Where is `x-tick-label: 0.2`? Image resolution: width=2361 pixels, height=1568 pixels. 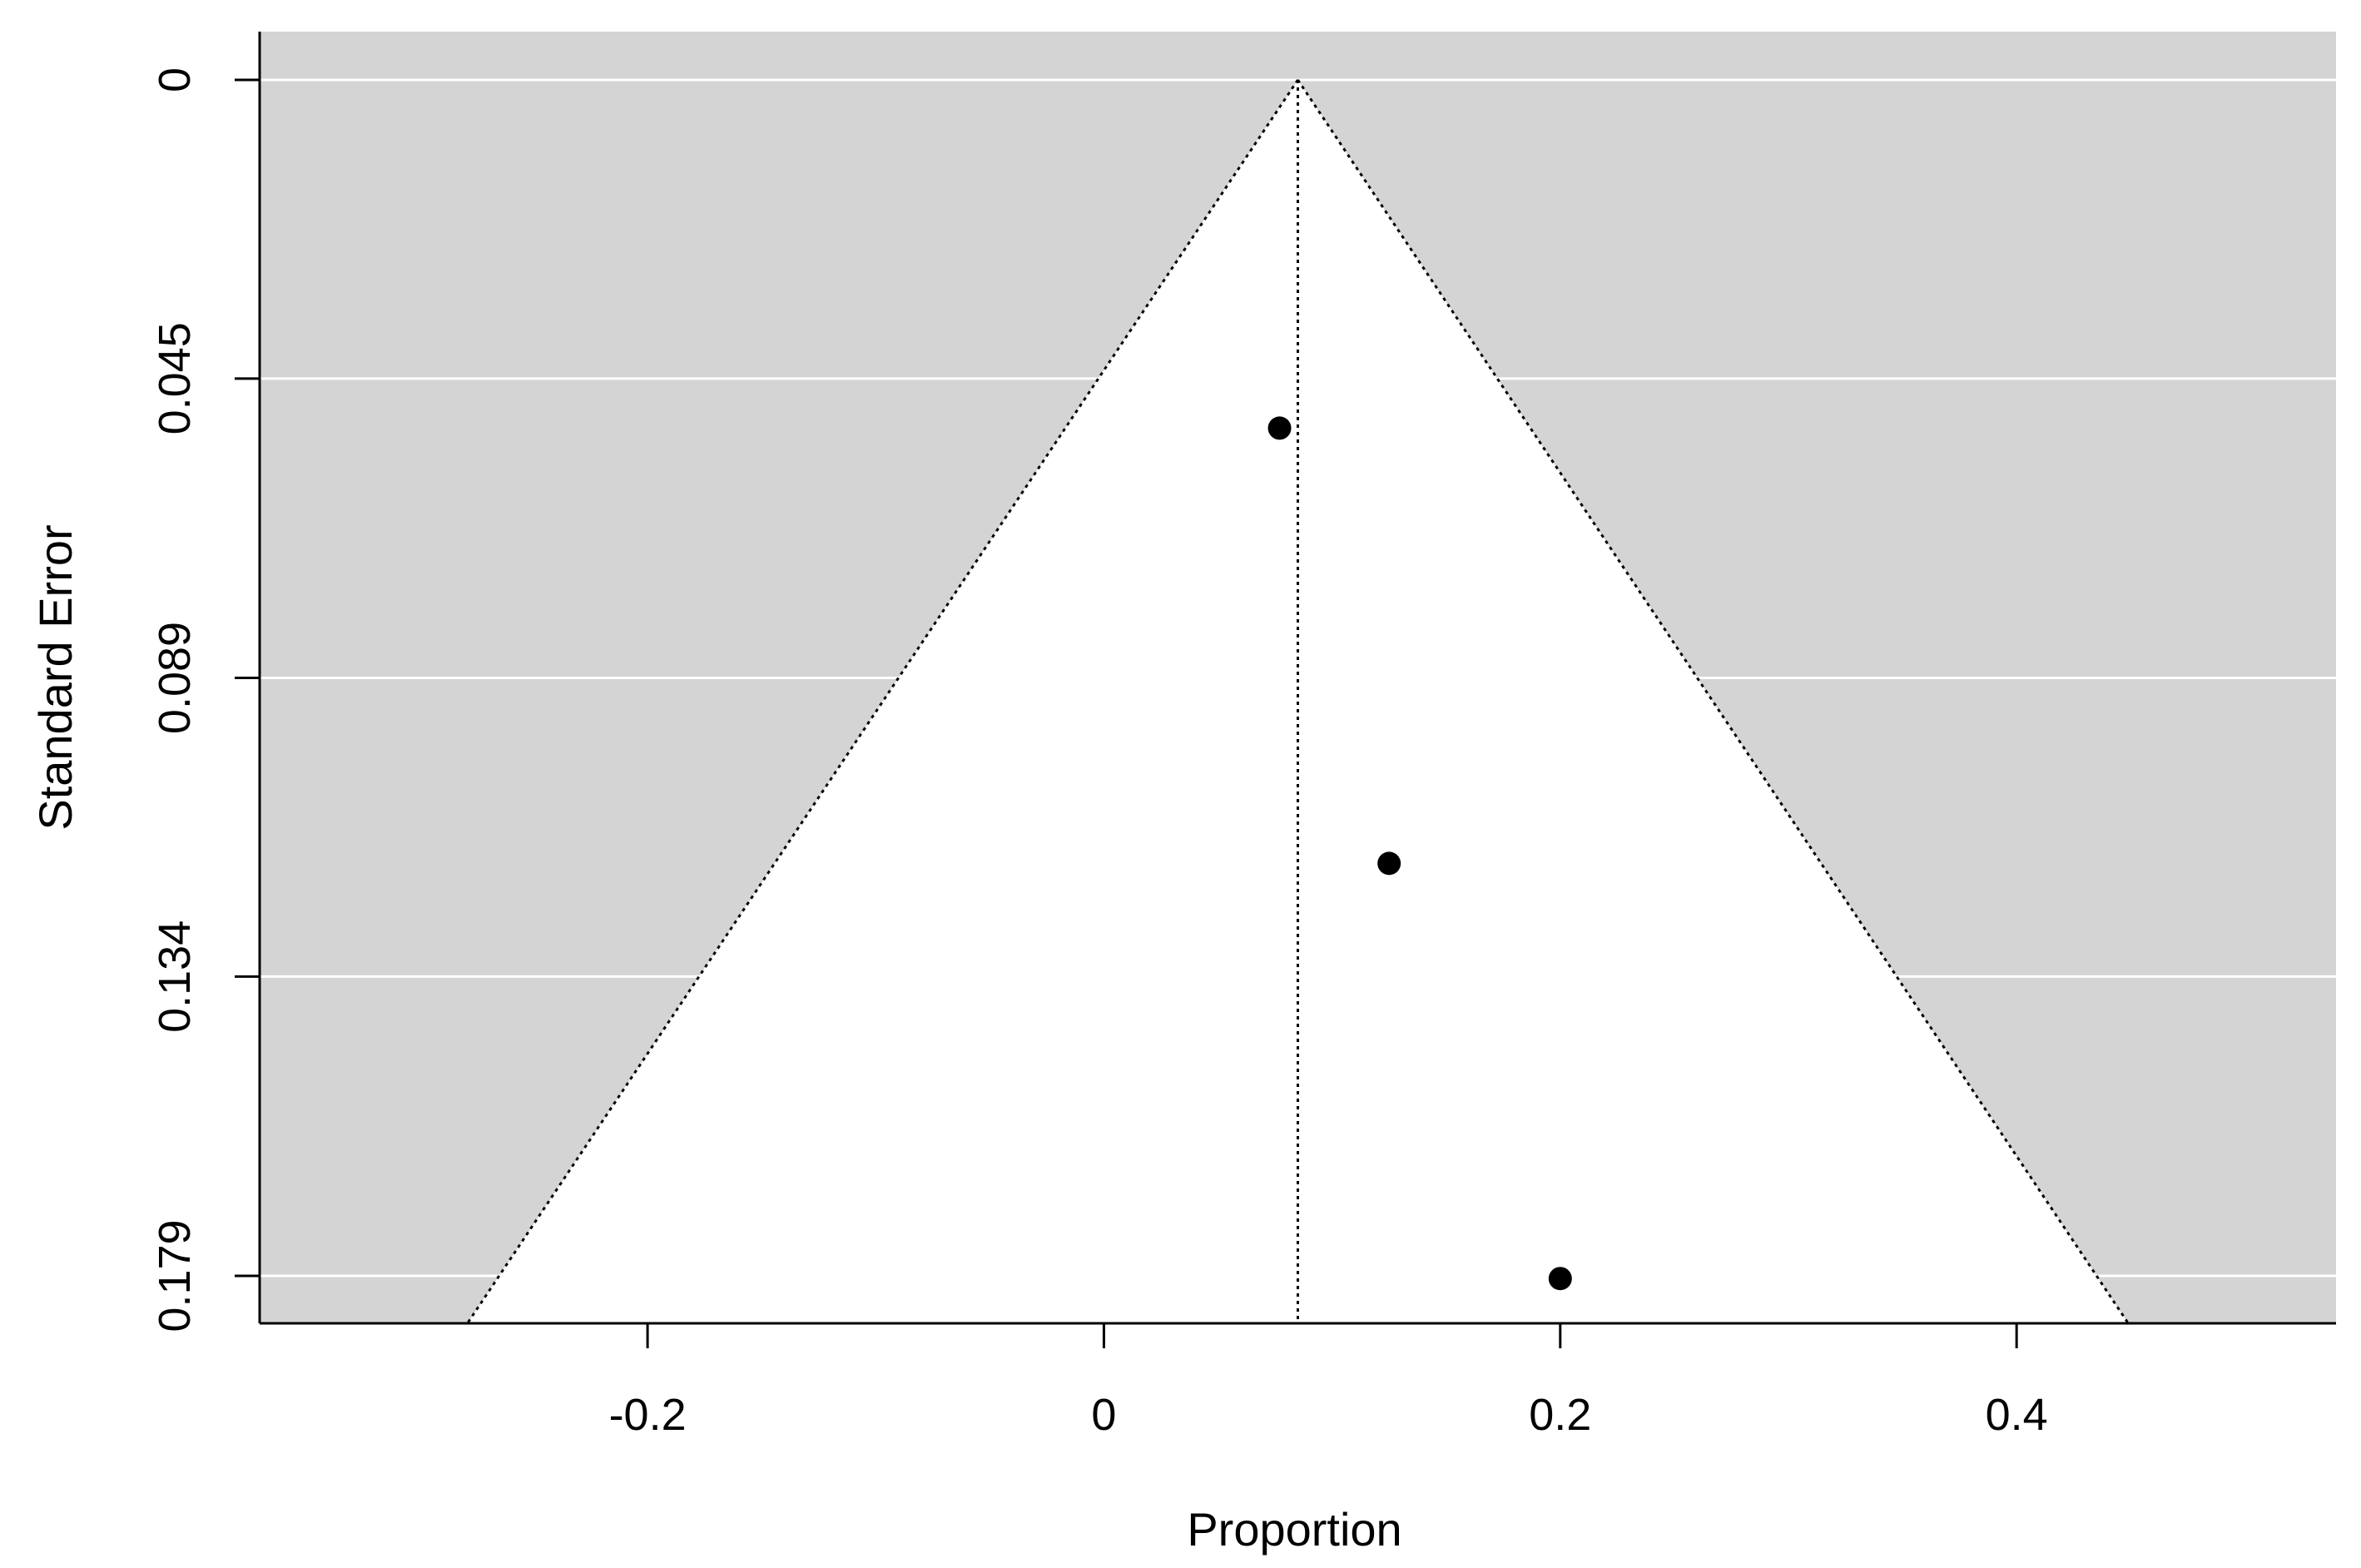 x-tick-label: 0.2 is located at coordinates (1560, 1415).